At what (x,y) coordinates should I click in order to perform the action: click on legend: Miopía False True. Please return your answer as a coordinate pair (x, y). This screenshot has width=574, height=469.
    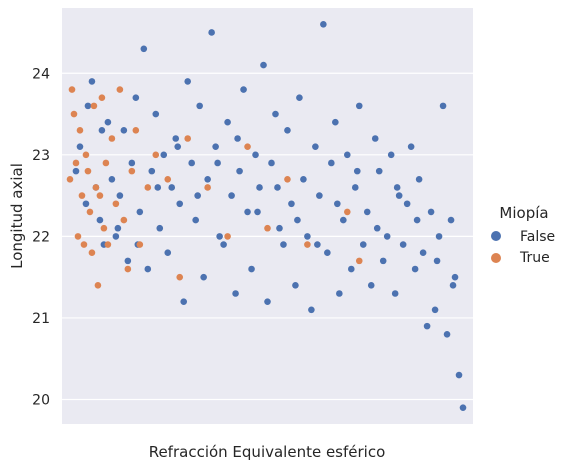
    Looking at the image, I should click on (523, 235).